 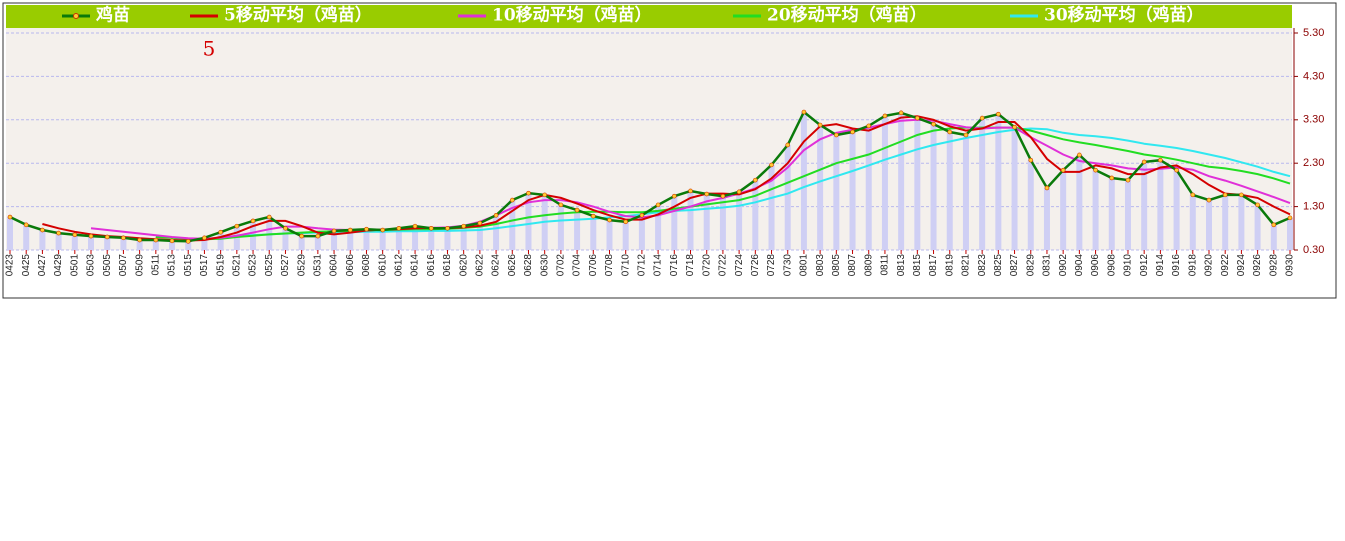 What do you see at coordinates (1273, 265) in the screenshot?
I see `x-tick-label: 0928` at bounding box center [1273, 265].